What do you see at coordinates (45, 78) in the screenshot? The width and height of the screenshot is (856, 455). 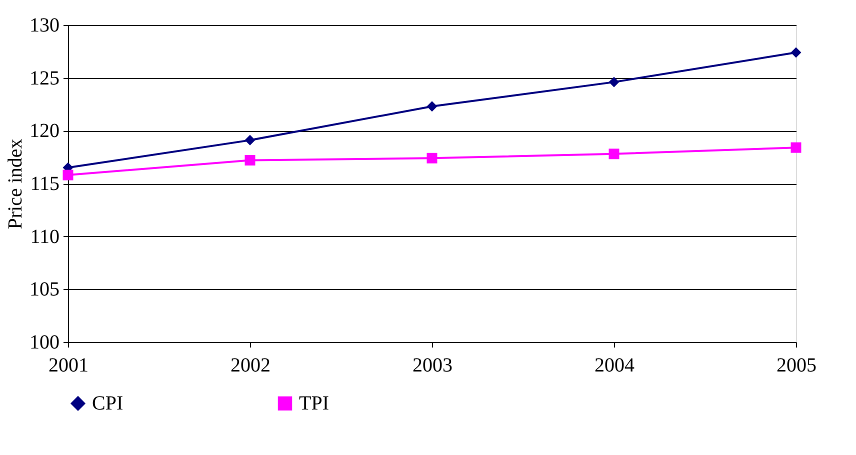 I see `y-tick-label: 125` at bounding box center [45, 78].